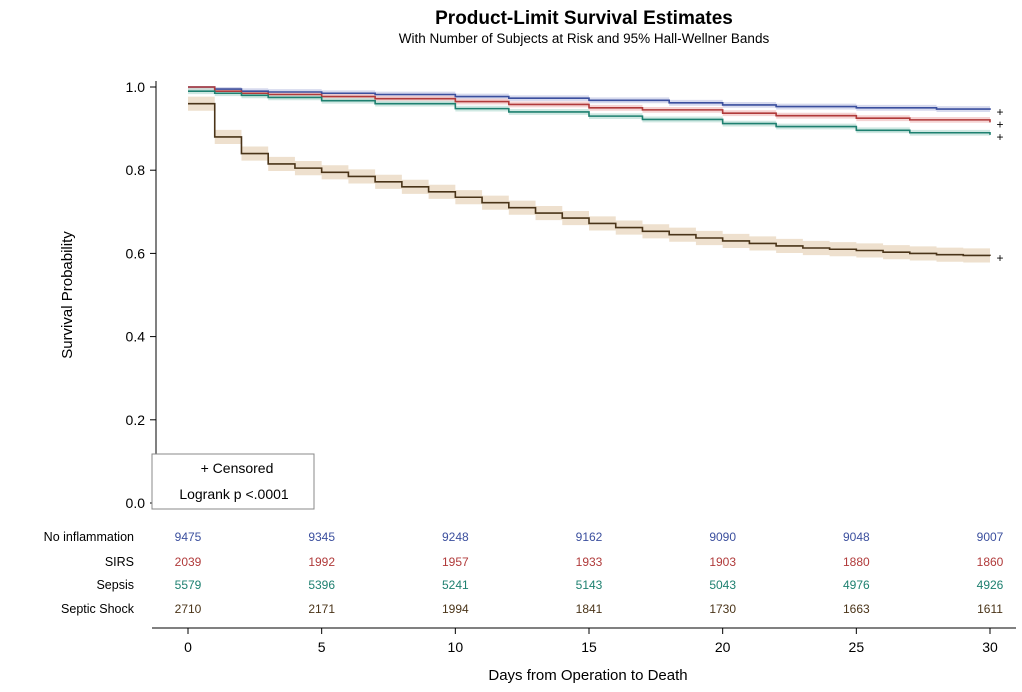 Image resolution: width=1022 pixels, height=692 pixels. Describe the element at coordinates (589, 585) in the screenshot. I see `at-risk-value-sepsis: 5143` at that location.